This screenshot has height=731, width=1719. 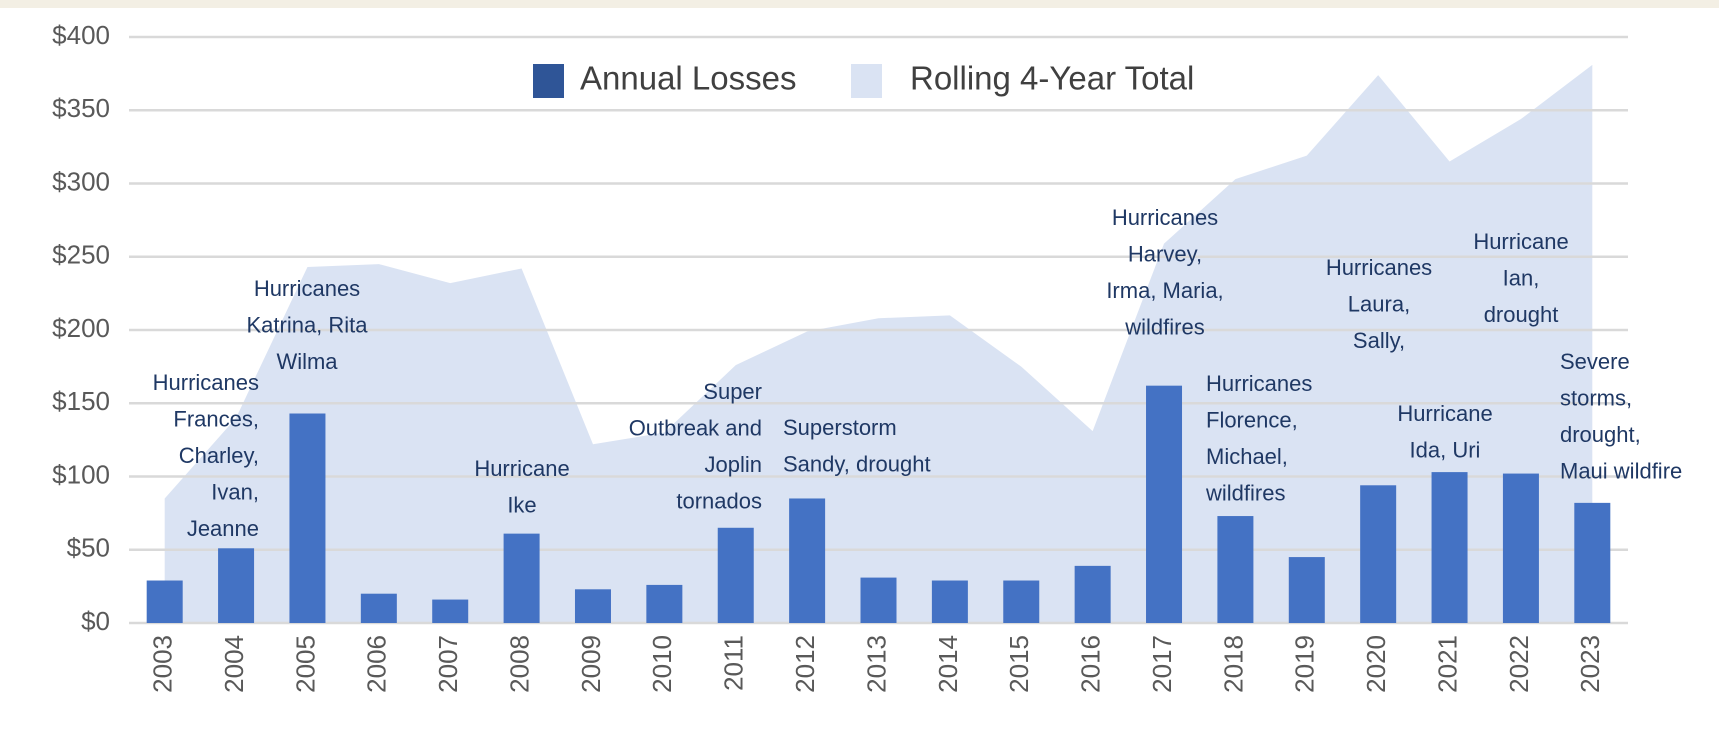 What do you see at coordinates (1247, 456) in the screenshot?
I see `annotation: Michael,` at bounding box center [1247, 456].